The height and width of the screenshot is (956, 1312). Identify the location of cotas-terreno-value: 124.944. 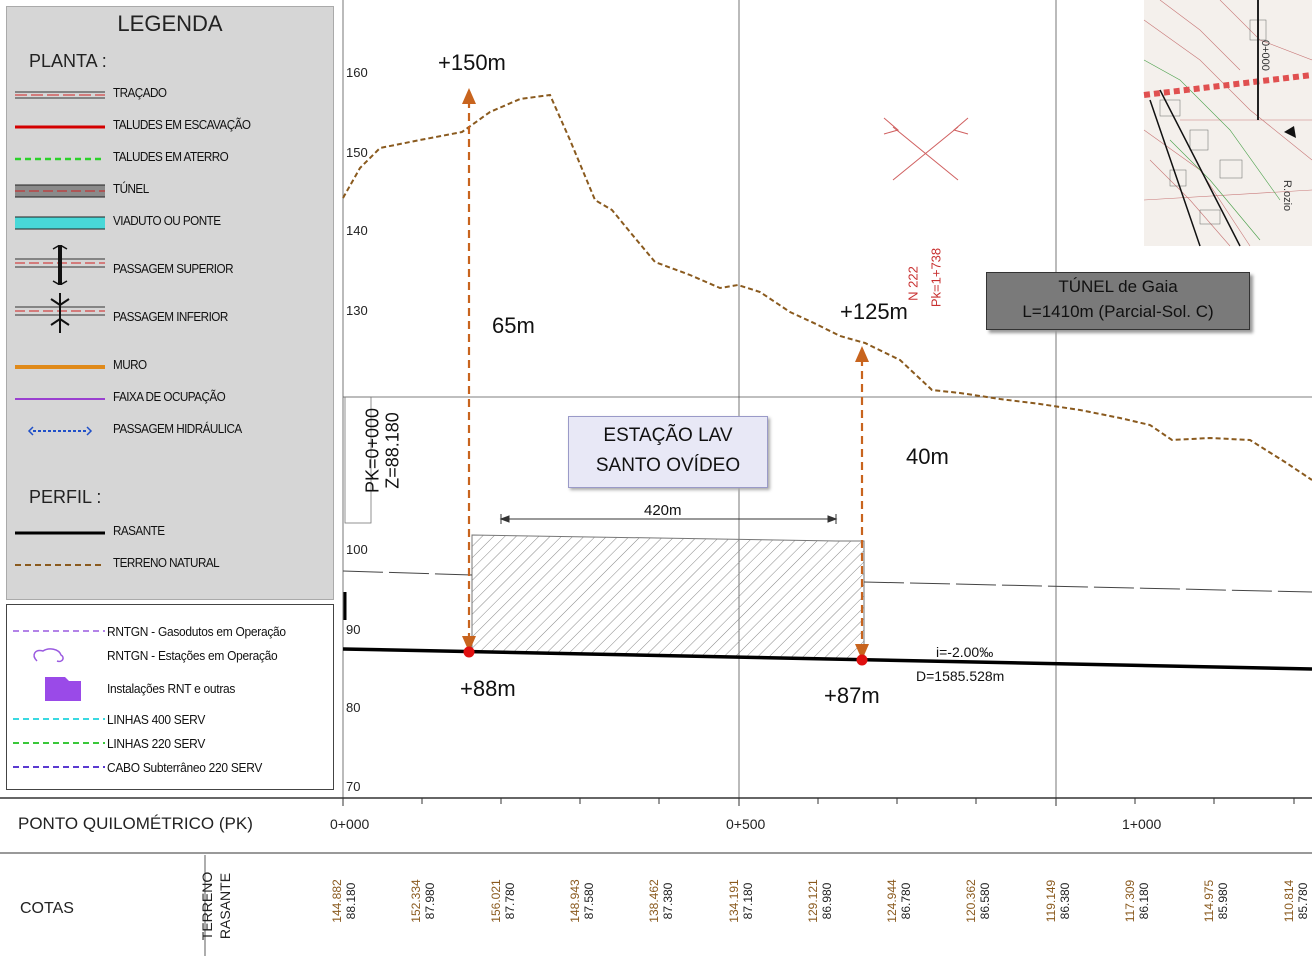
(892, 901).